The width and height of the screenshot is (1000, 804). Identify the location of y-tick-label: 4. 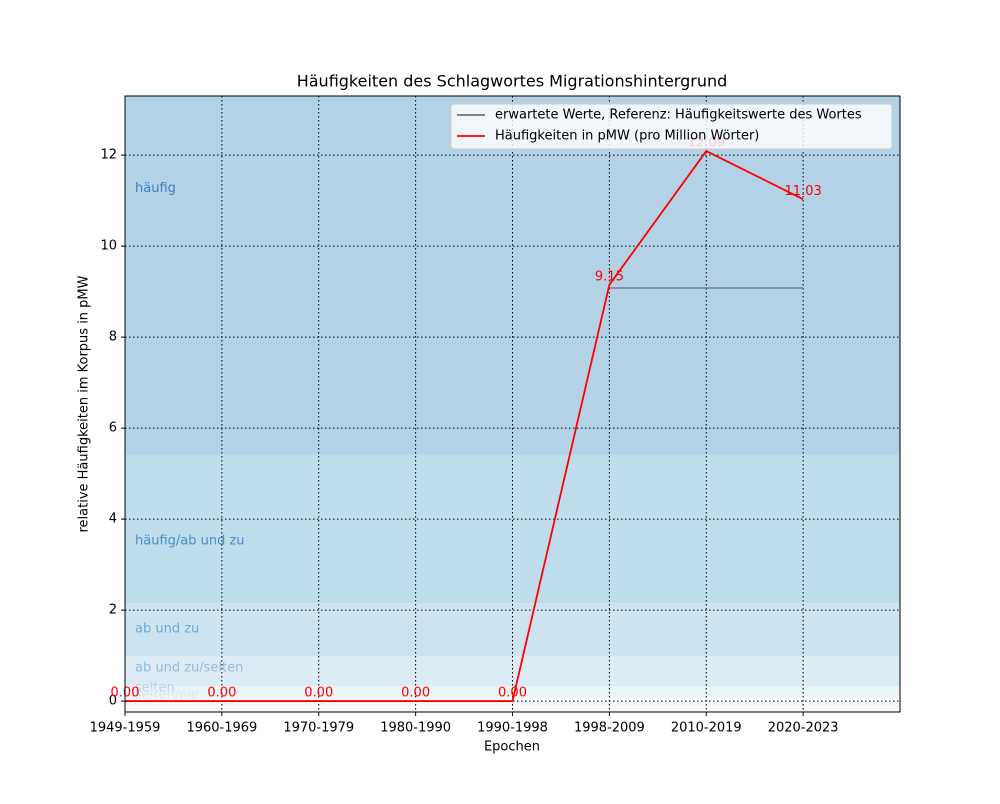
(113, 519).